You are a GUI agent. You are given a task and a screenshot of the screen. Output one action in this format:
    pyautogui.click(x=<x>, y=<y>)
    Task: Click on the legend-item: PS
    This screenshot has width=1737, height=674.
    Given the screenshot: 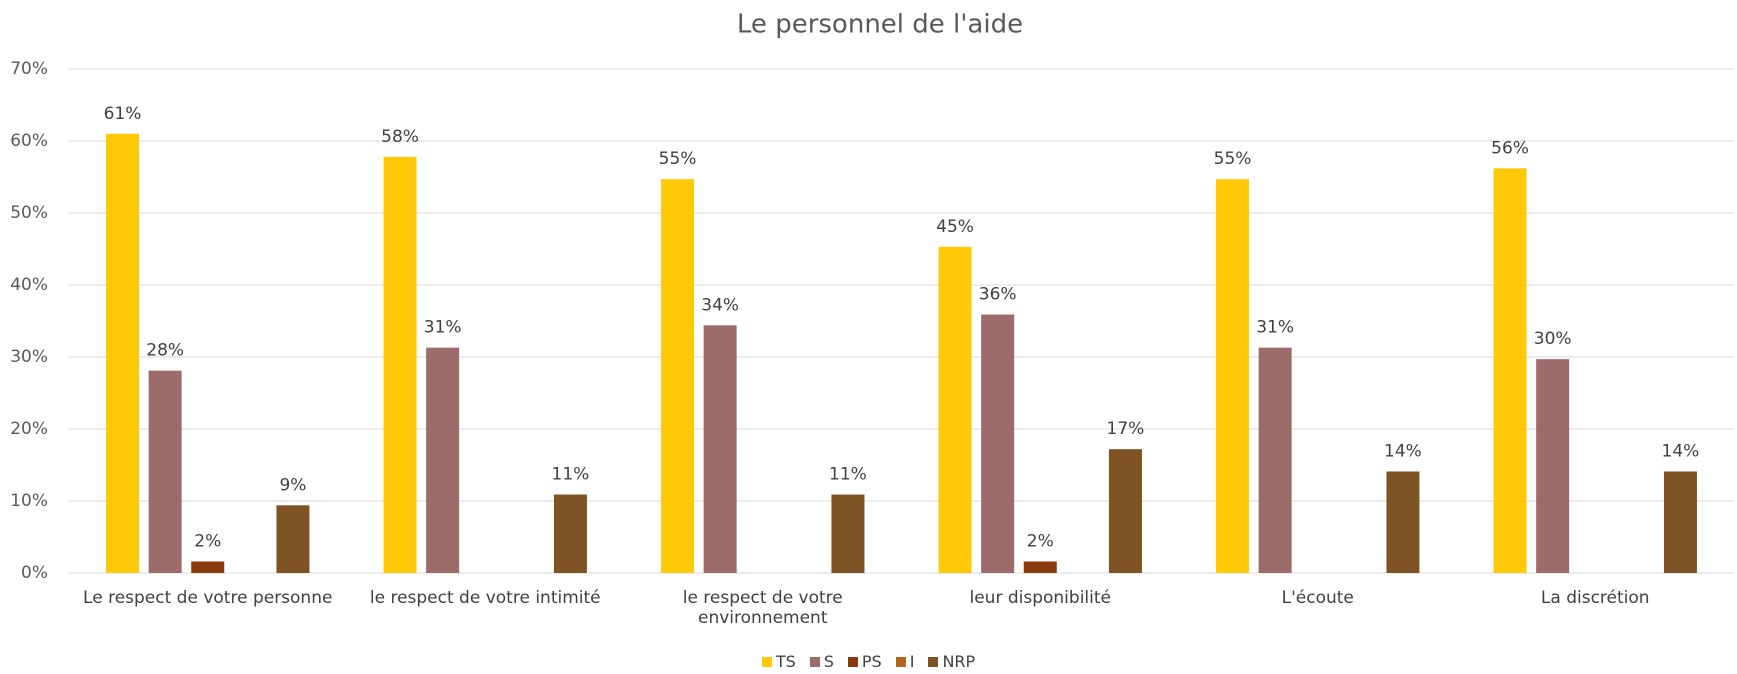 What is the action you would take?
    pyautogui.click(x=864, y=661)
    